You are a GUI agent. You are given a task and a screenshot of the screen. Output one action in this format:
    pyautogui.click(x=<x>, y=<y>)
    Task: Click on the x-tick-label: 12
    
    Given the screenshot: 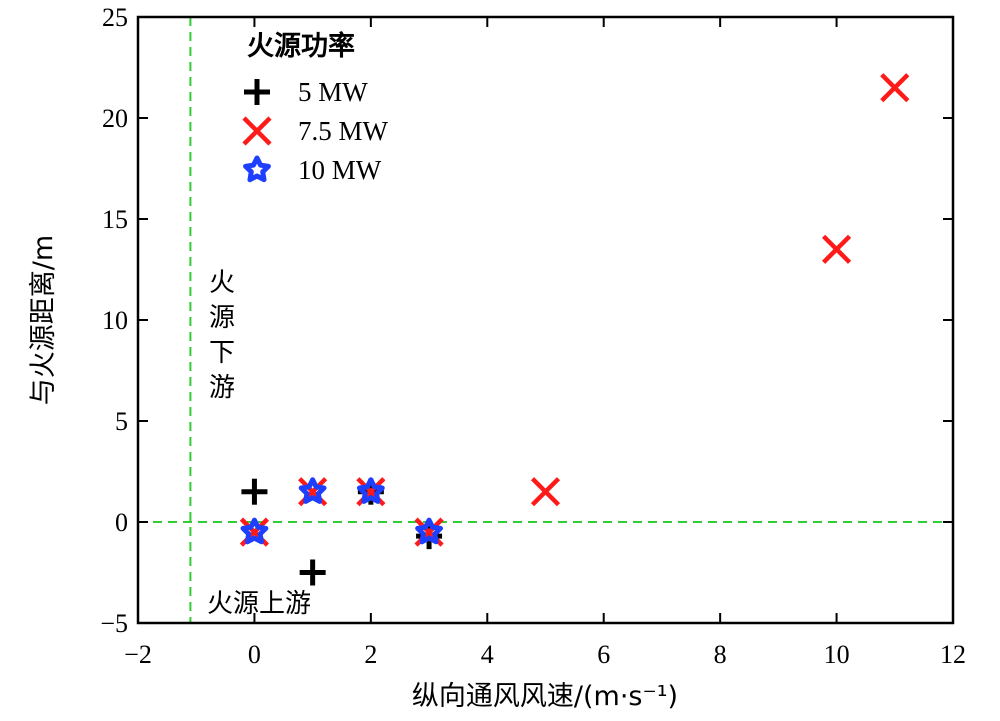 What is the action you would take?
    pyautogui.click(x=953, y=654)
    